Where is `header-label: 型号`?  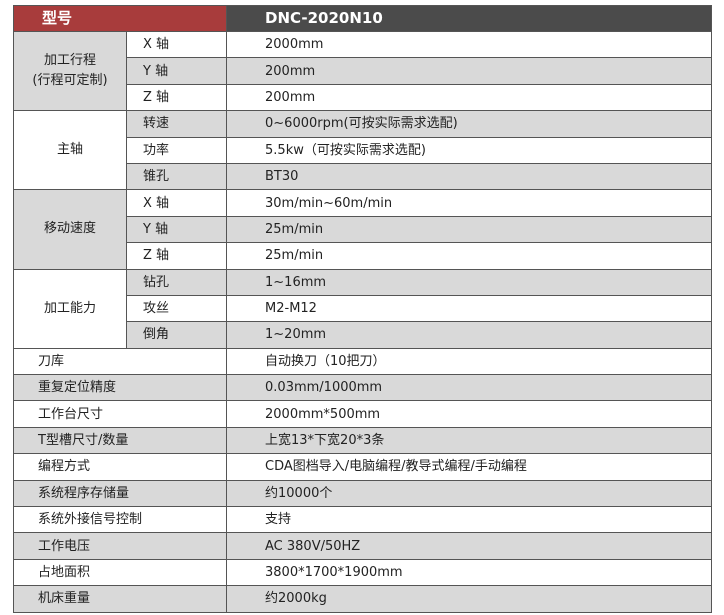 header-label: 型号 is located at coordinates (120, 18).